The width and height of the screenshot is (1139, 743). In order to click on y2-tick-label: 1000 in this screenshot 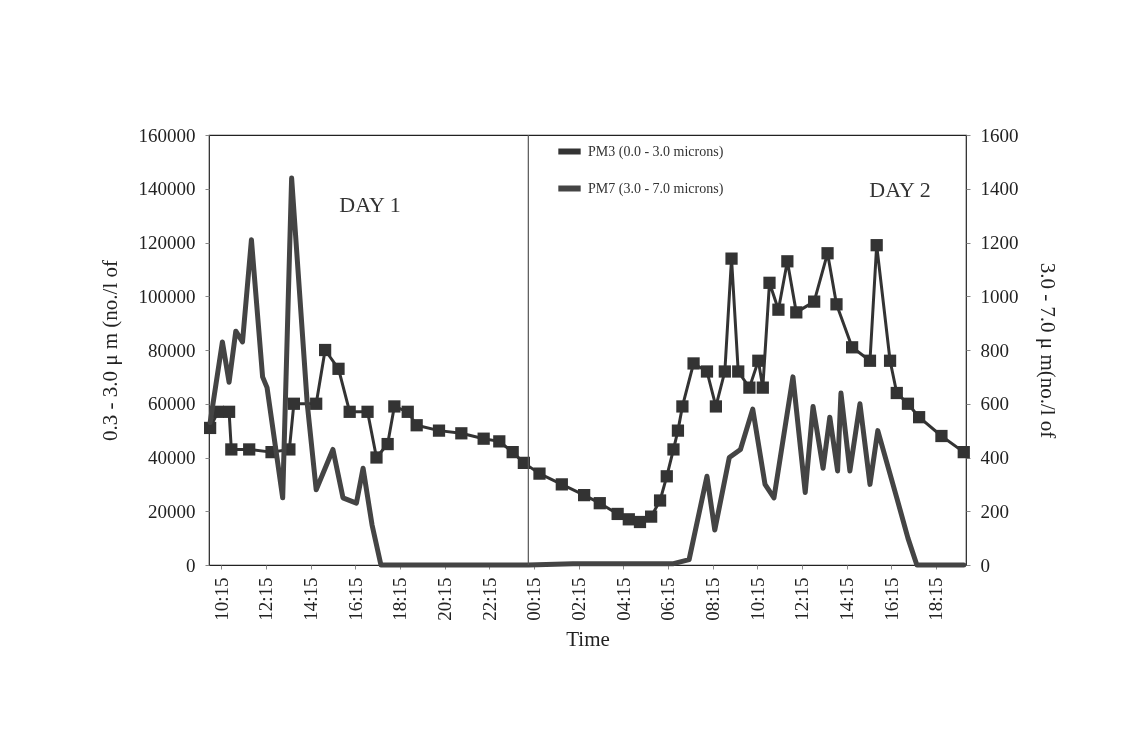, I will do `click(999, 296)`.